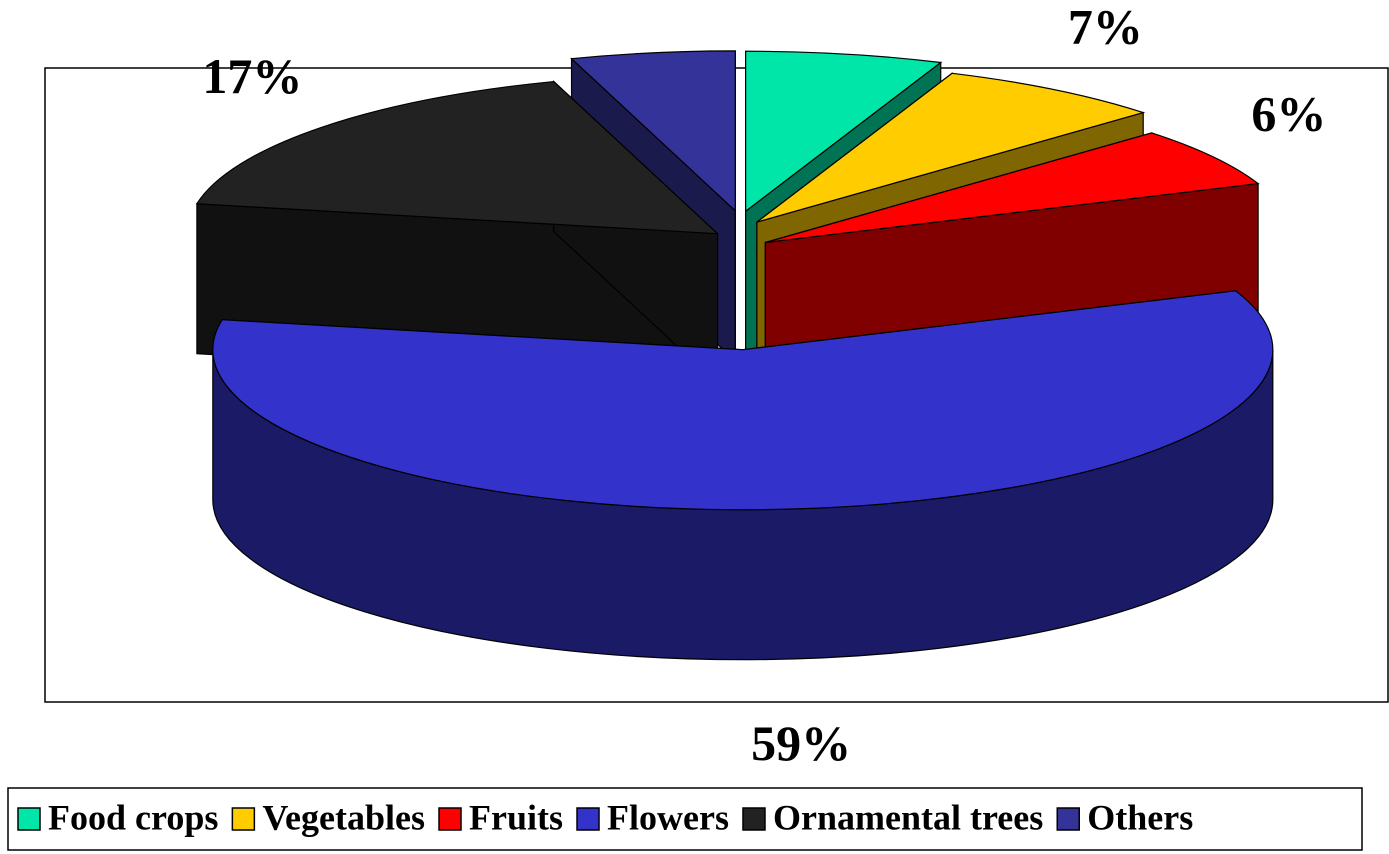  I want to click on legend-label: Ornamental trees, so click(908, 817).